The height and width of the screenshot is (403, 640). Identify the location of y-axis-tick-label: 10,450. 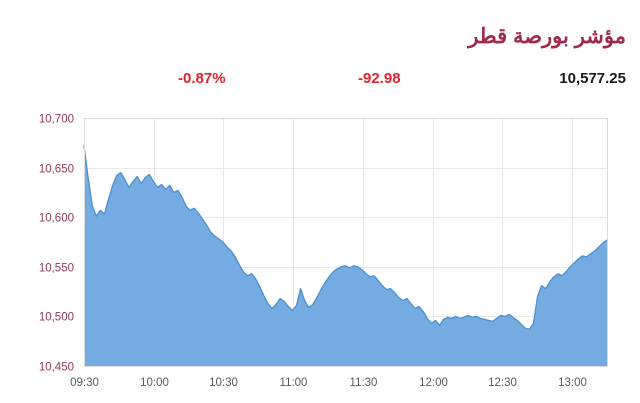
(56, 368).